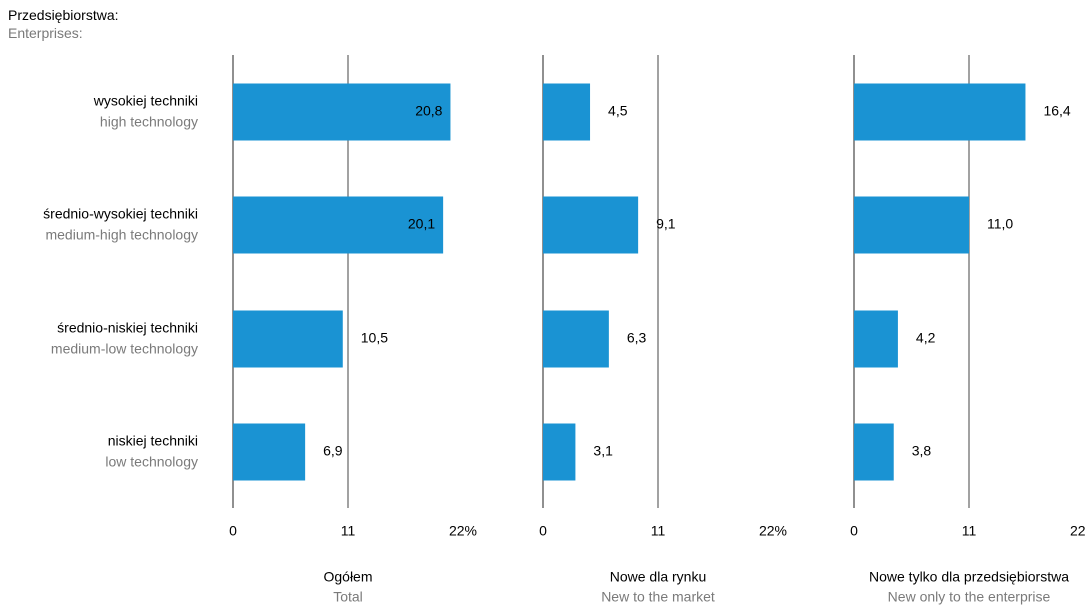  What do you see at coordinates (333, 451) in the screenshot?
I see `data-label: 6,9` at bounding box center [333, 451].